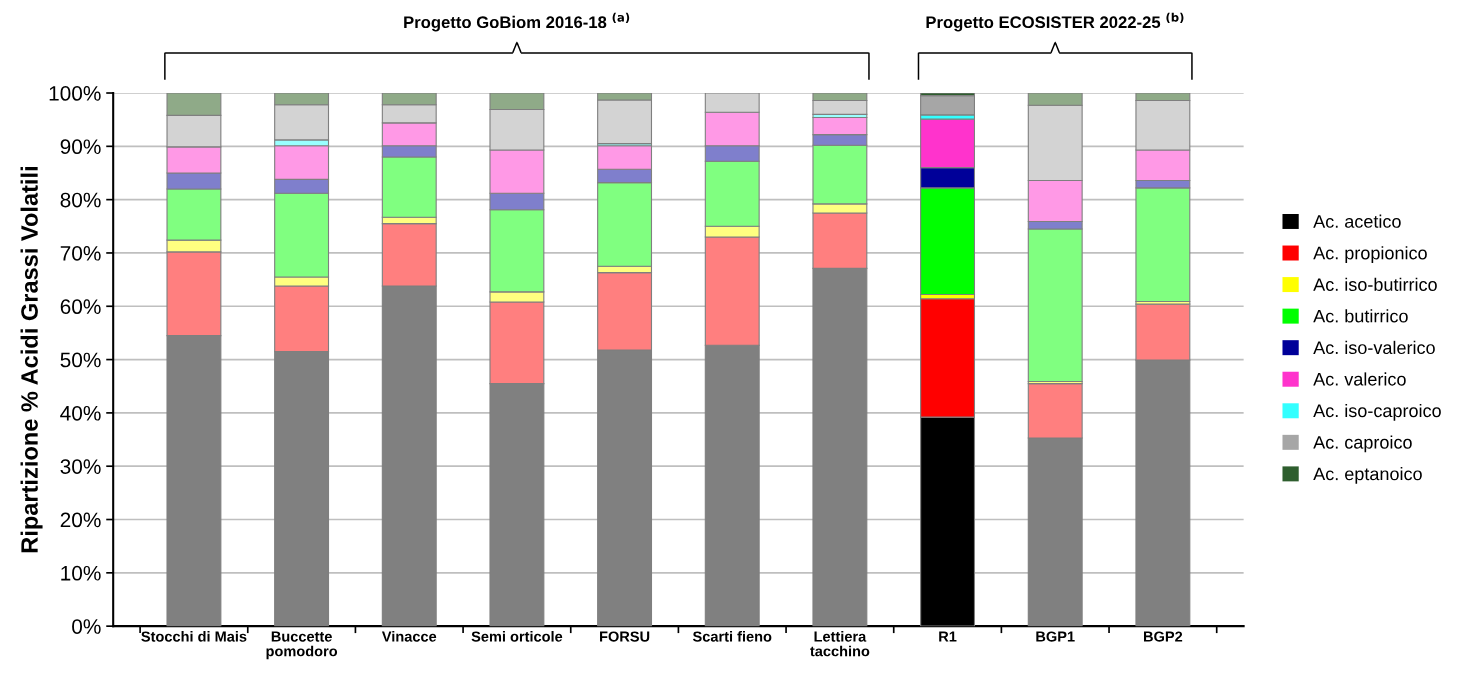  What do you see at coordinates (80, 307) in the screenshot?
I see `y-tick-label: 60%` at bounding box center [80, 307].